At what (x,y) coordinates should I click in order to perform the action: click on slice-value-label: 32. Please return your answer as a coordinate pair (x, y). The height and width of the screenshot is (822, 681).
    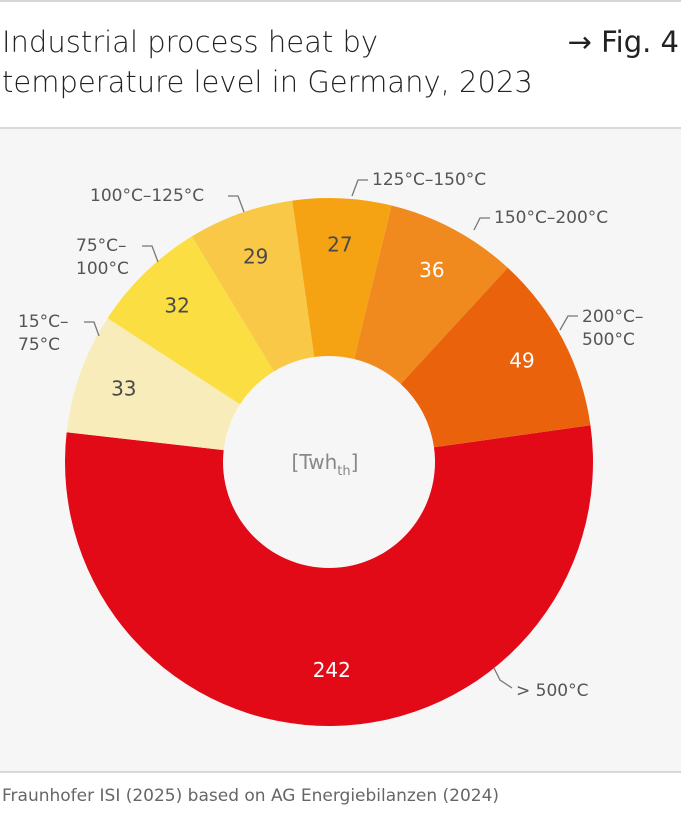
    Looking at the image, I should click on (176, 306).